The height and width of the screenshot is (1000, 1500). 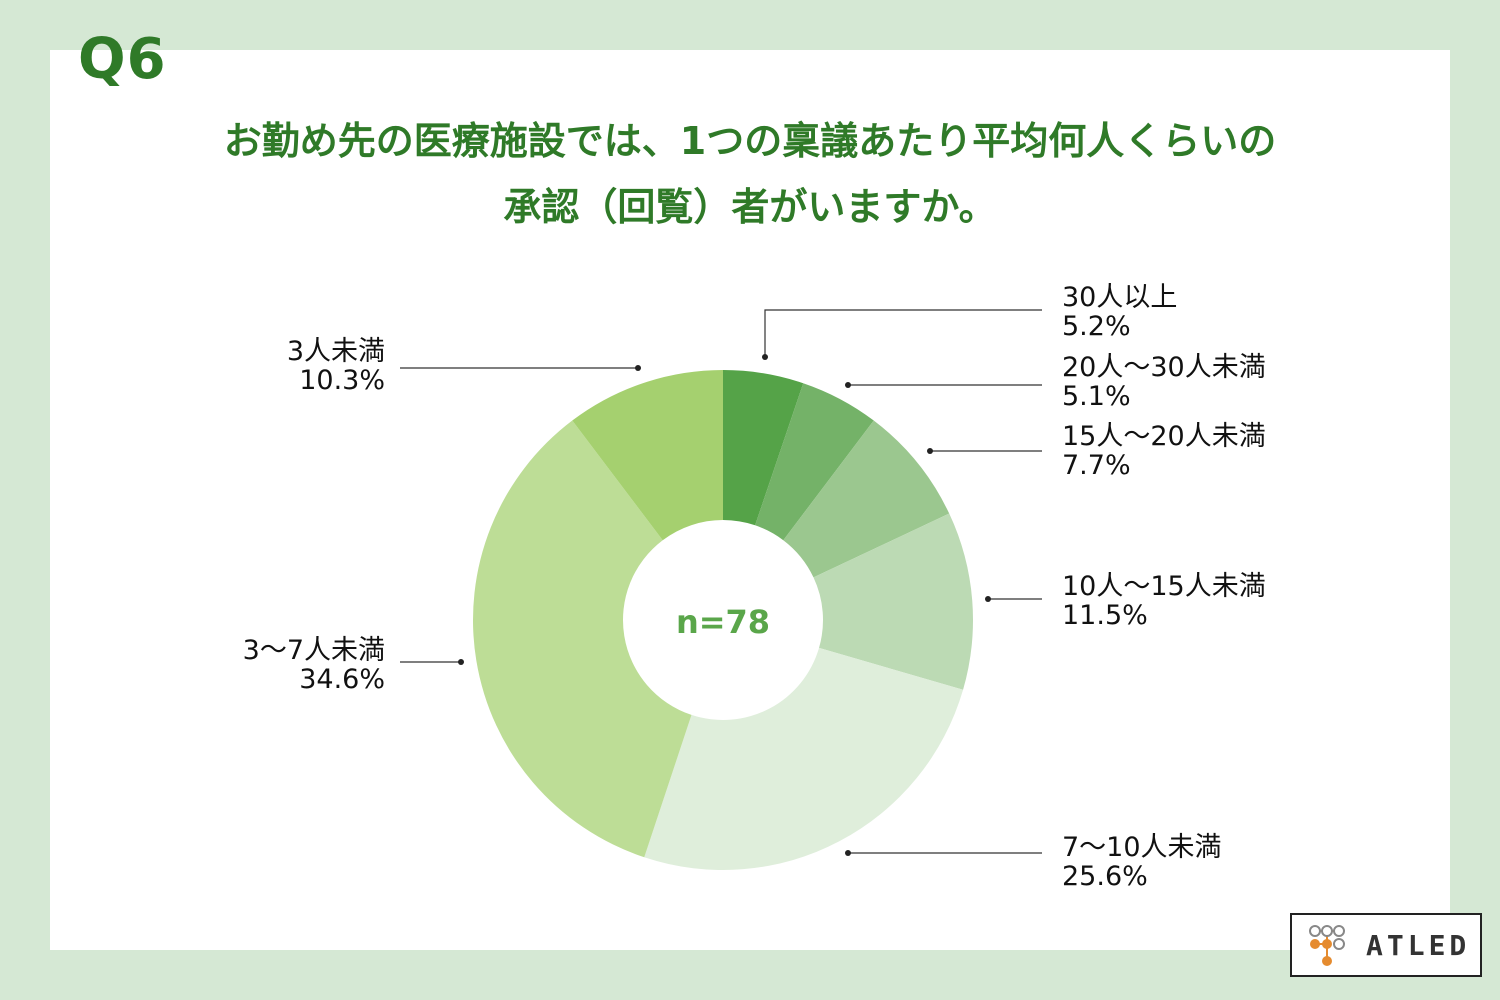 What do you see at coordinates (903, 333) in the screenshot?
I see `leader-line` at bounding box center [903, 333].